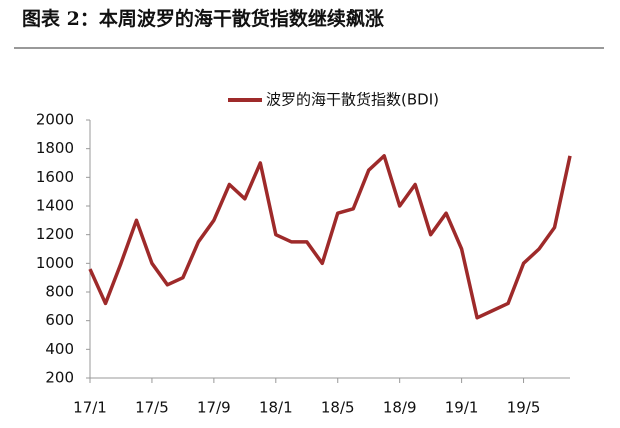 This screenshot has height=428, width=620. I want to click on chart-title: 图表 2：本周波罗的海干散货指数继续飙涨, so click(203, 18).